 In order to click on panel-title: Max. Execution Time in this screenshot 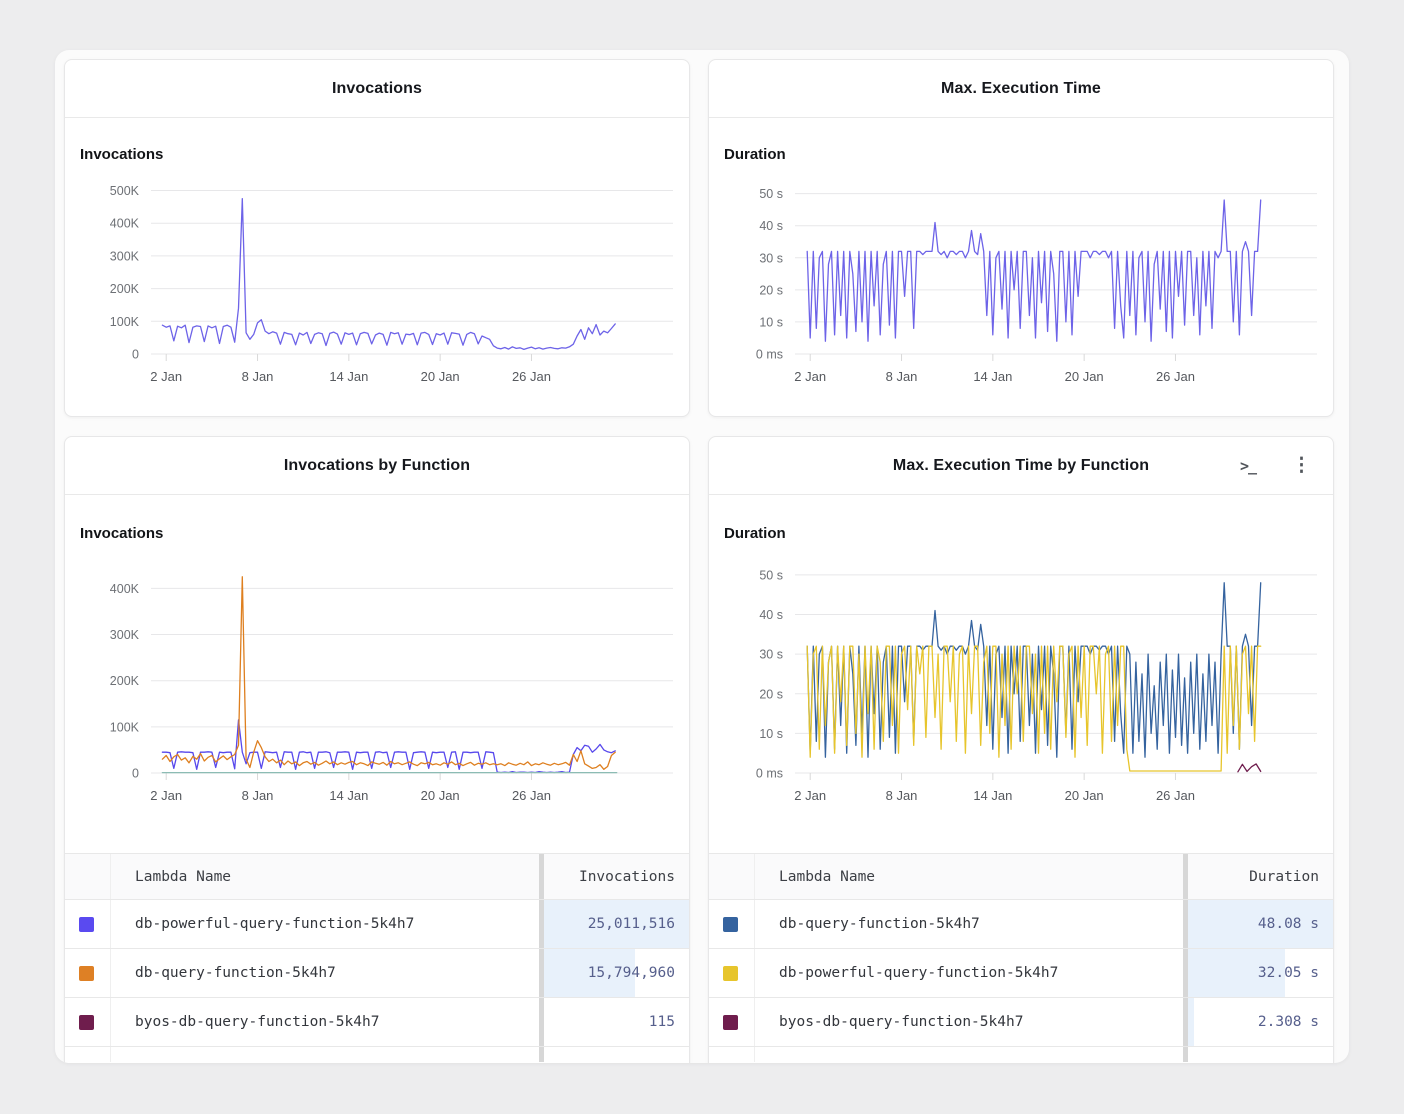, I will do `click(1021, 88)`.